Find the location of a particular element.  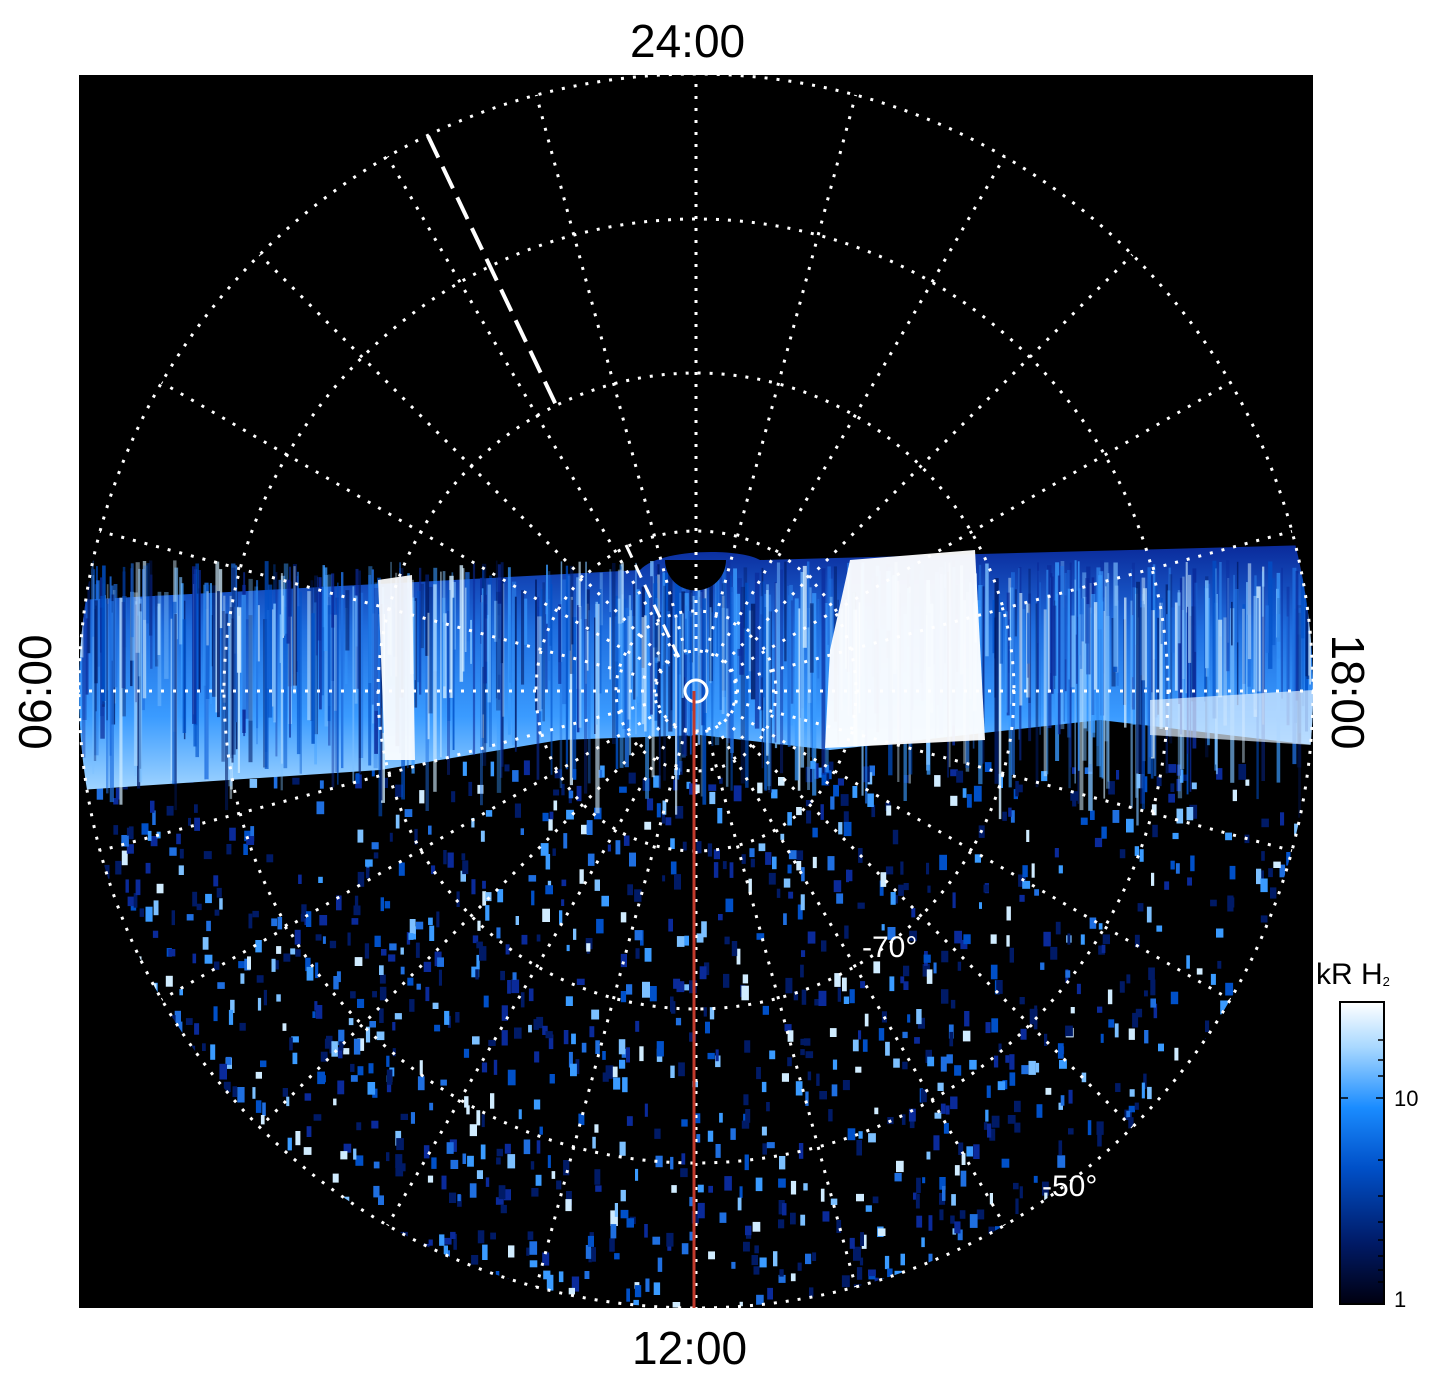

time-label-bottom: 12:00 is located at coordinates (690, 1348).